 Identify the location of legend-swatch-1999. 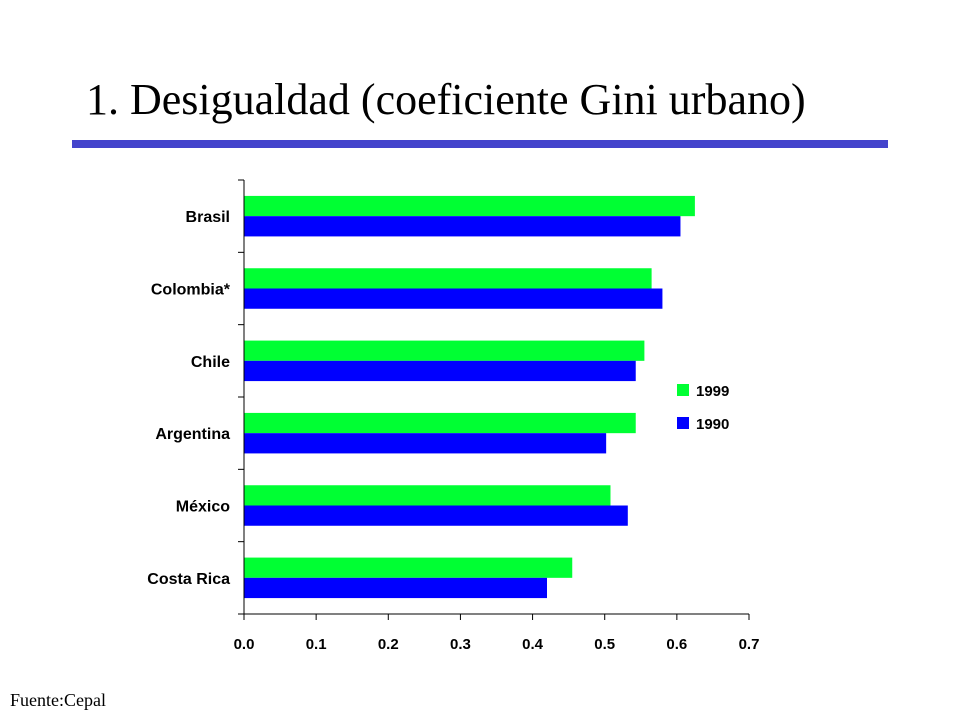
(683, 390).